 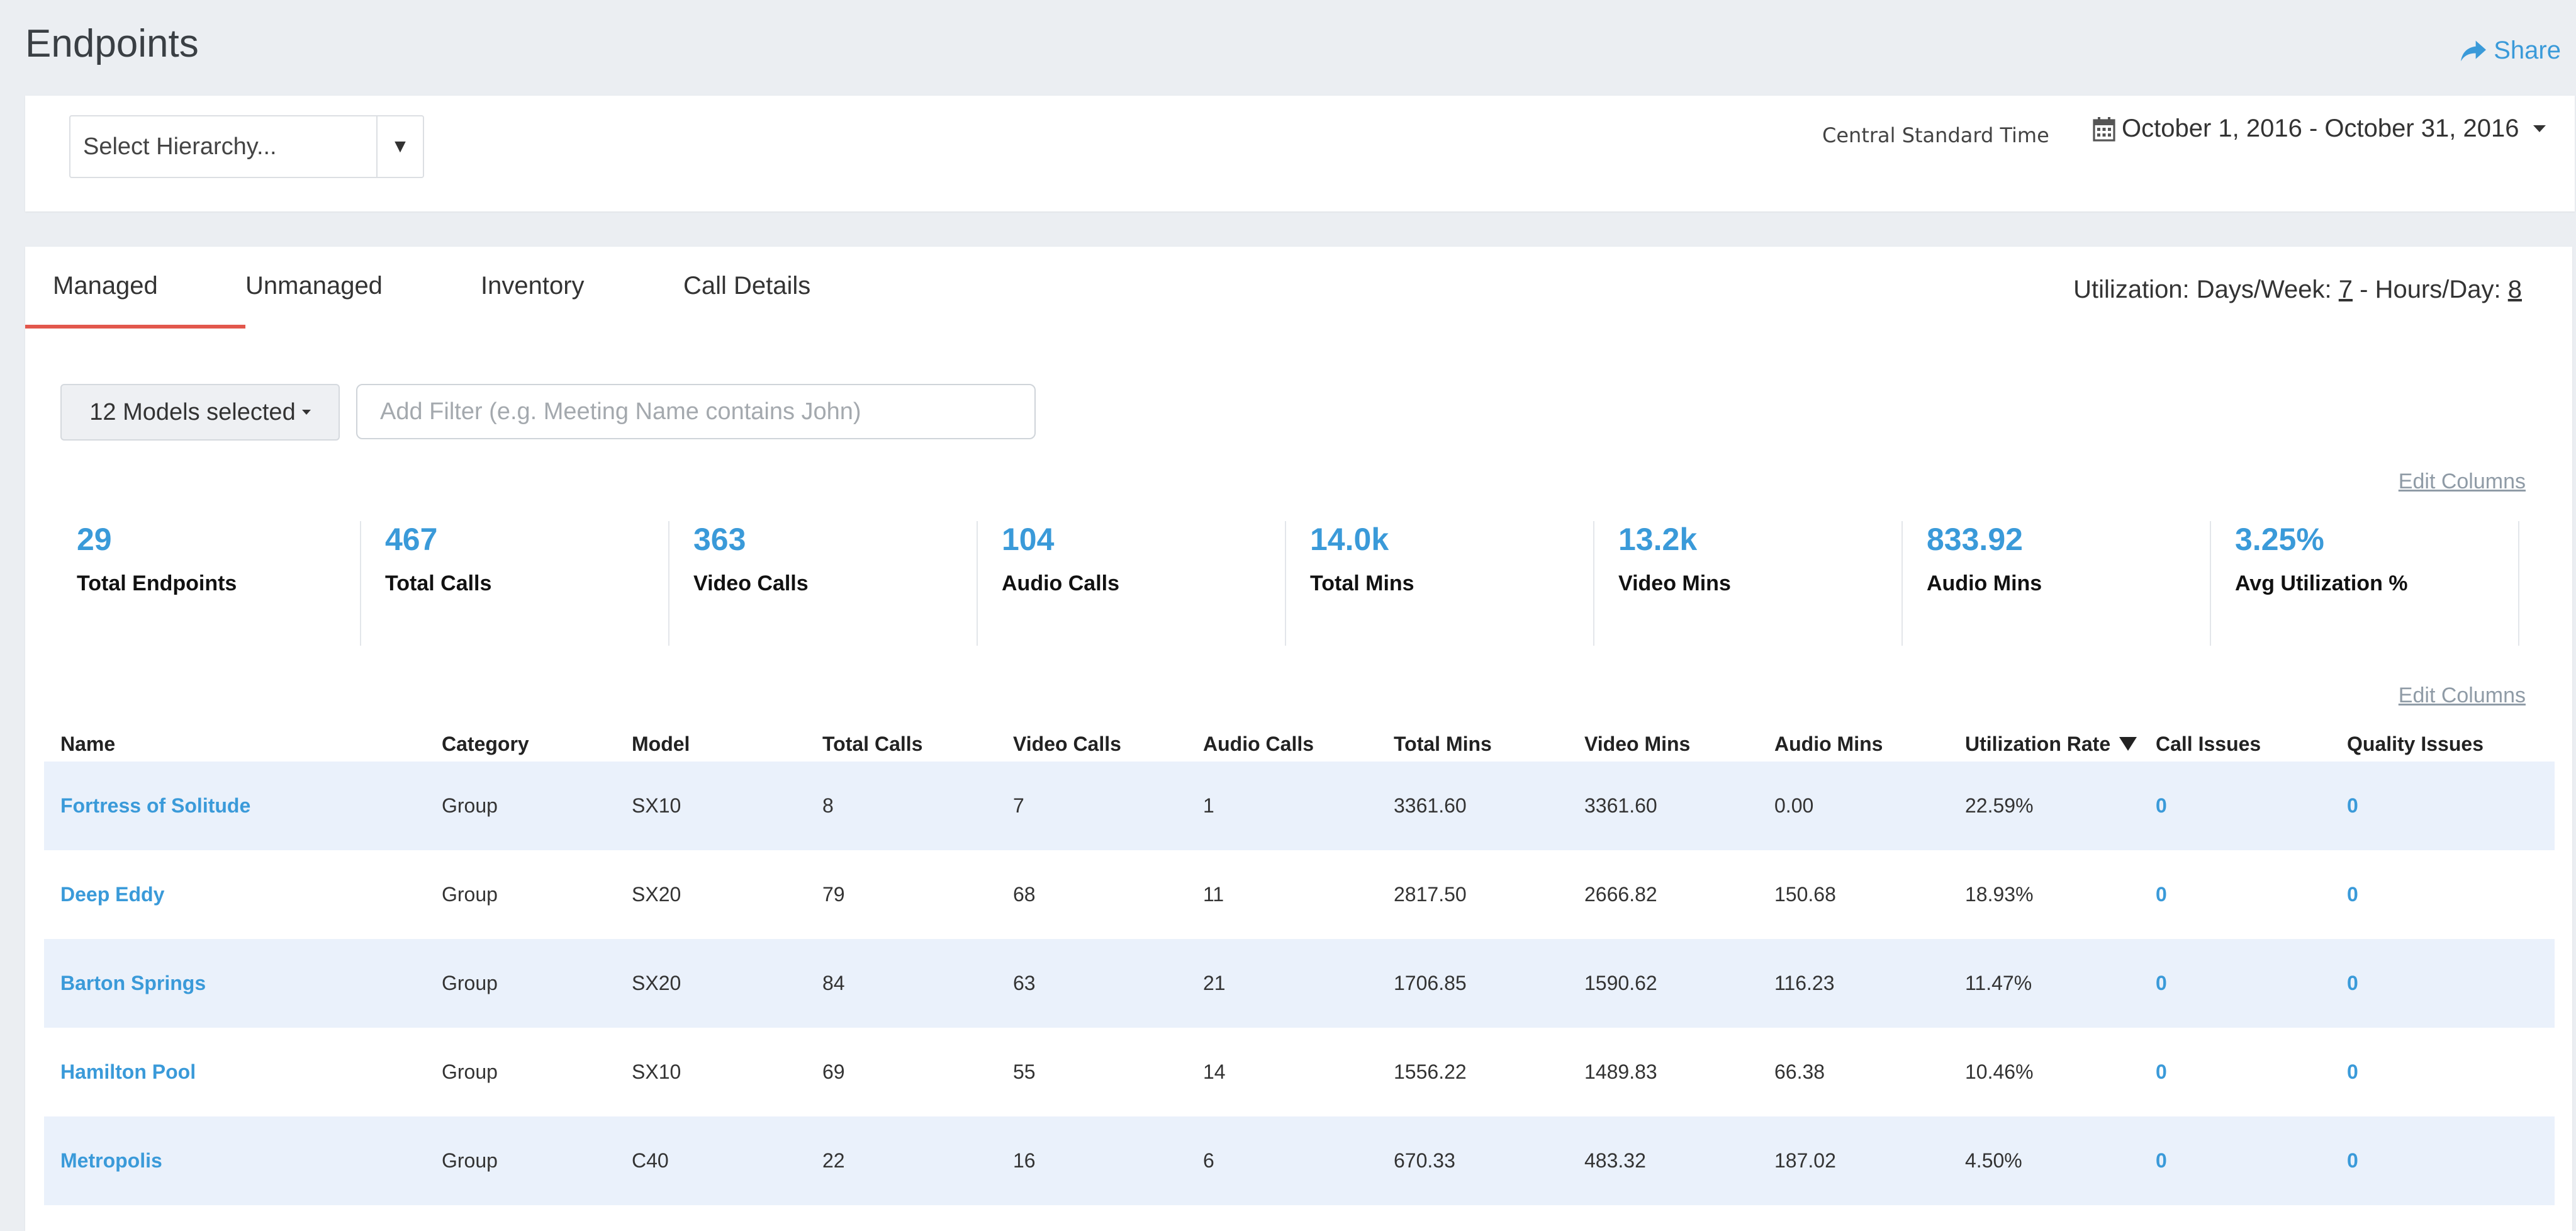 I want to click on sort-descending-icon, so click(x=2128, y=744).